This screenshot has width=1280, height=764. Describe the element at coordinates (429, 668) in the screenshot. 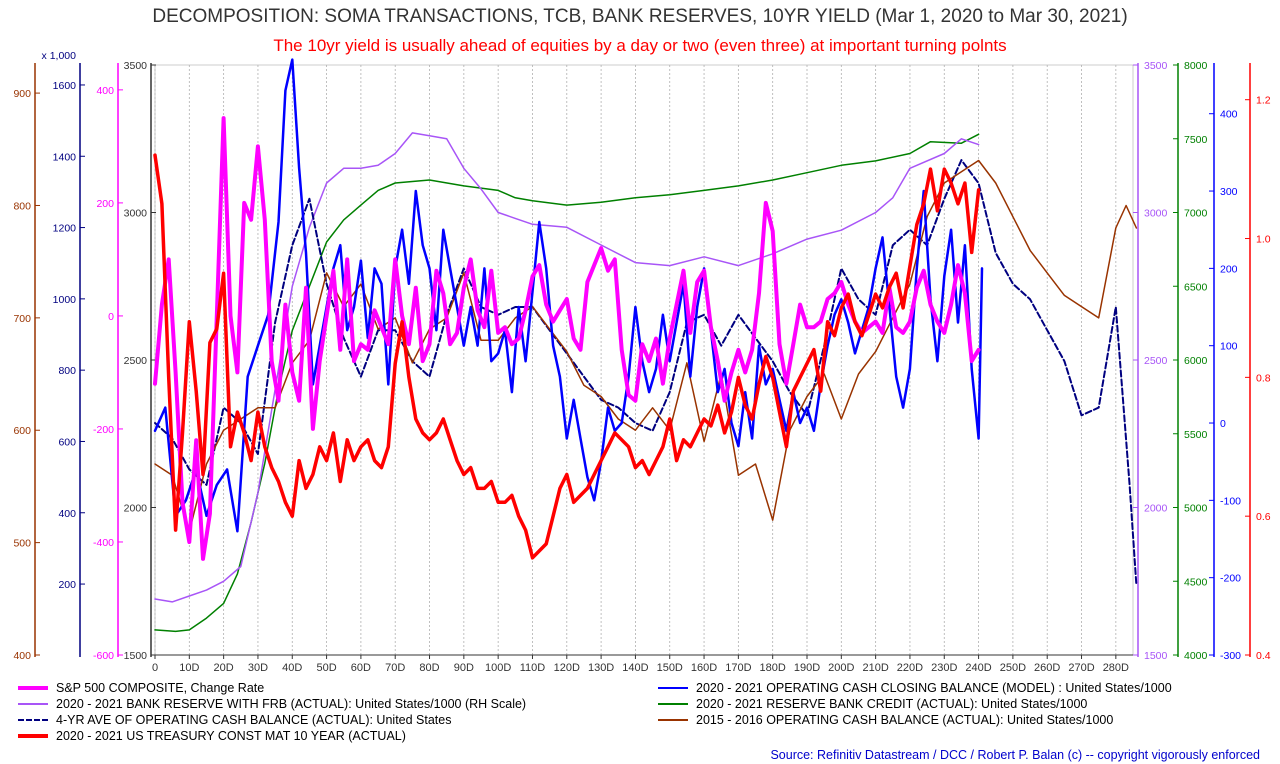

I see `x-tick-label: 80D` at that location.